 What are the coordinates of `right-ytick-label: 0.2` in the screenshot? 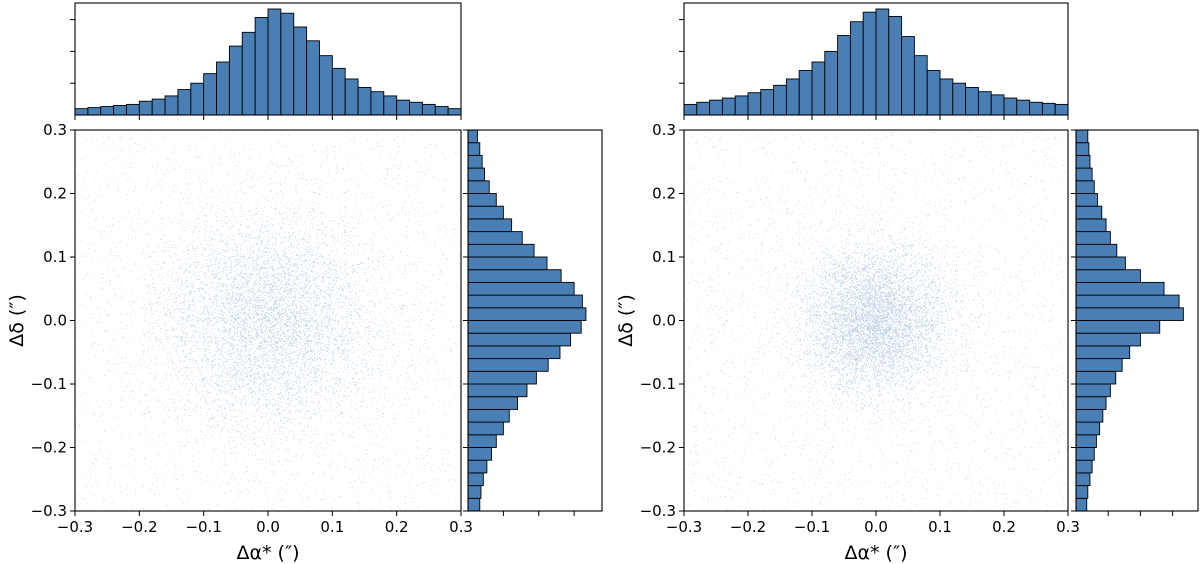 It's located at (664, 194).